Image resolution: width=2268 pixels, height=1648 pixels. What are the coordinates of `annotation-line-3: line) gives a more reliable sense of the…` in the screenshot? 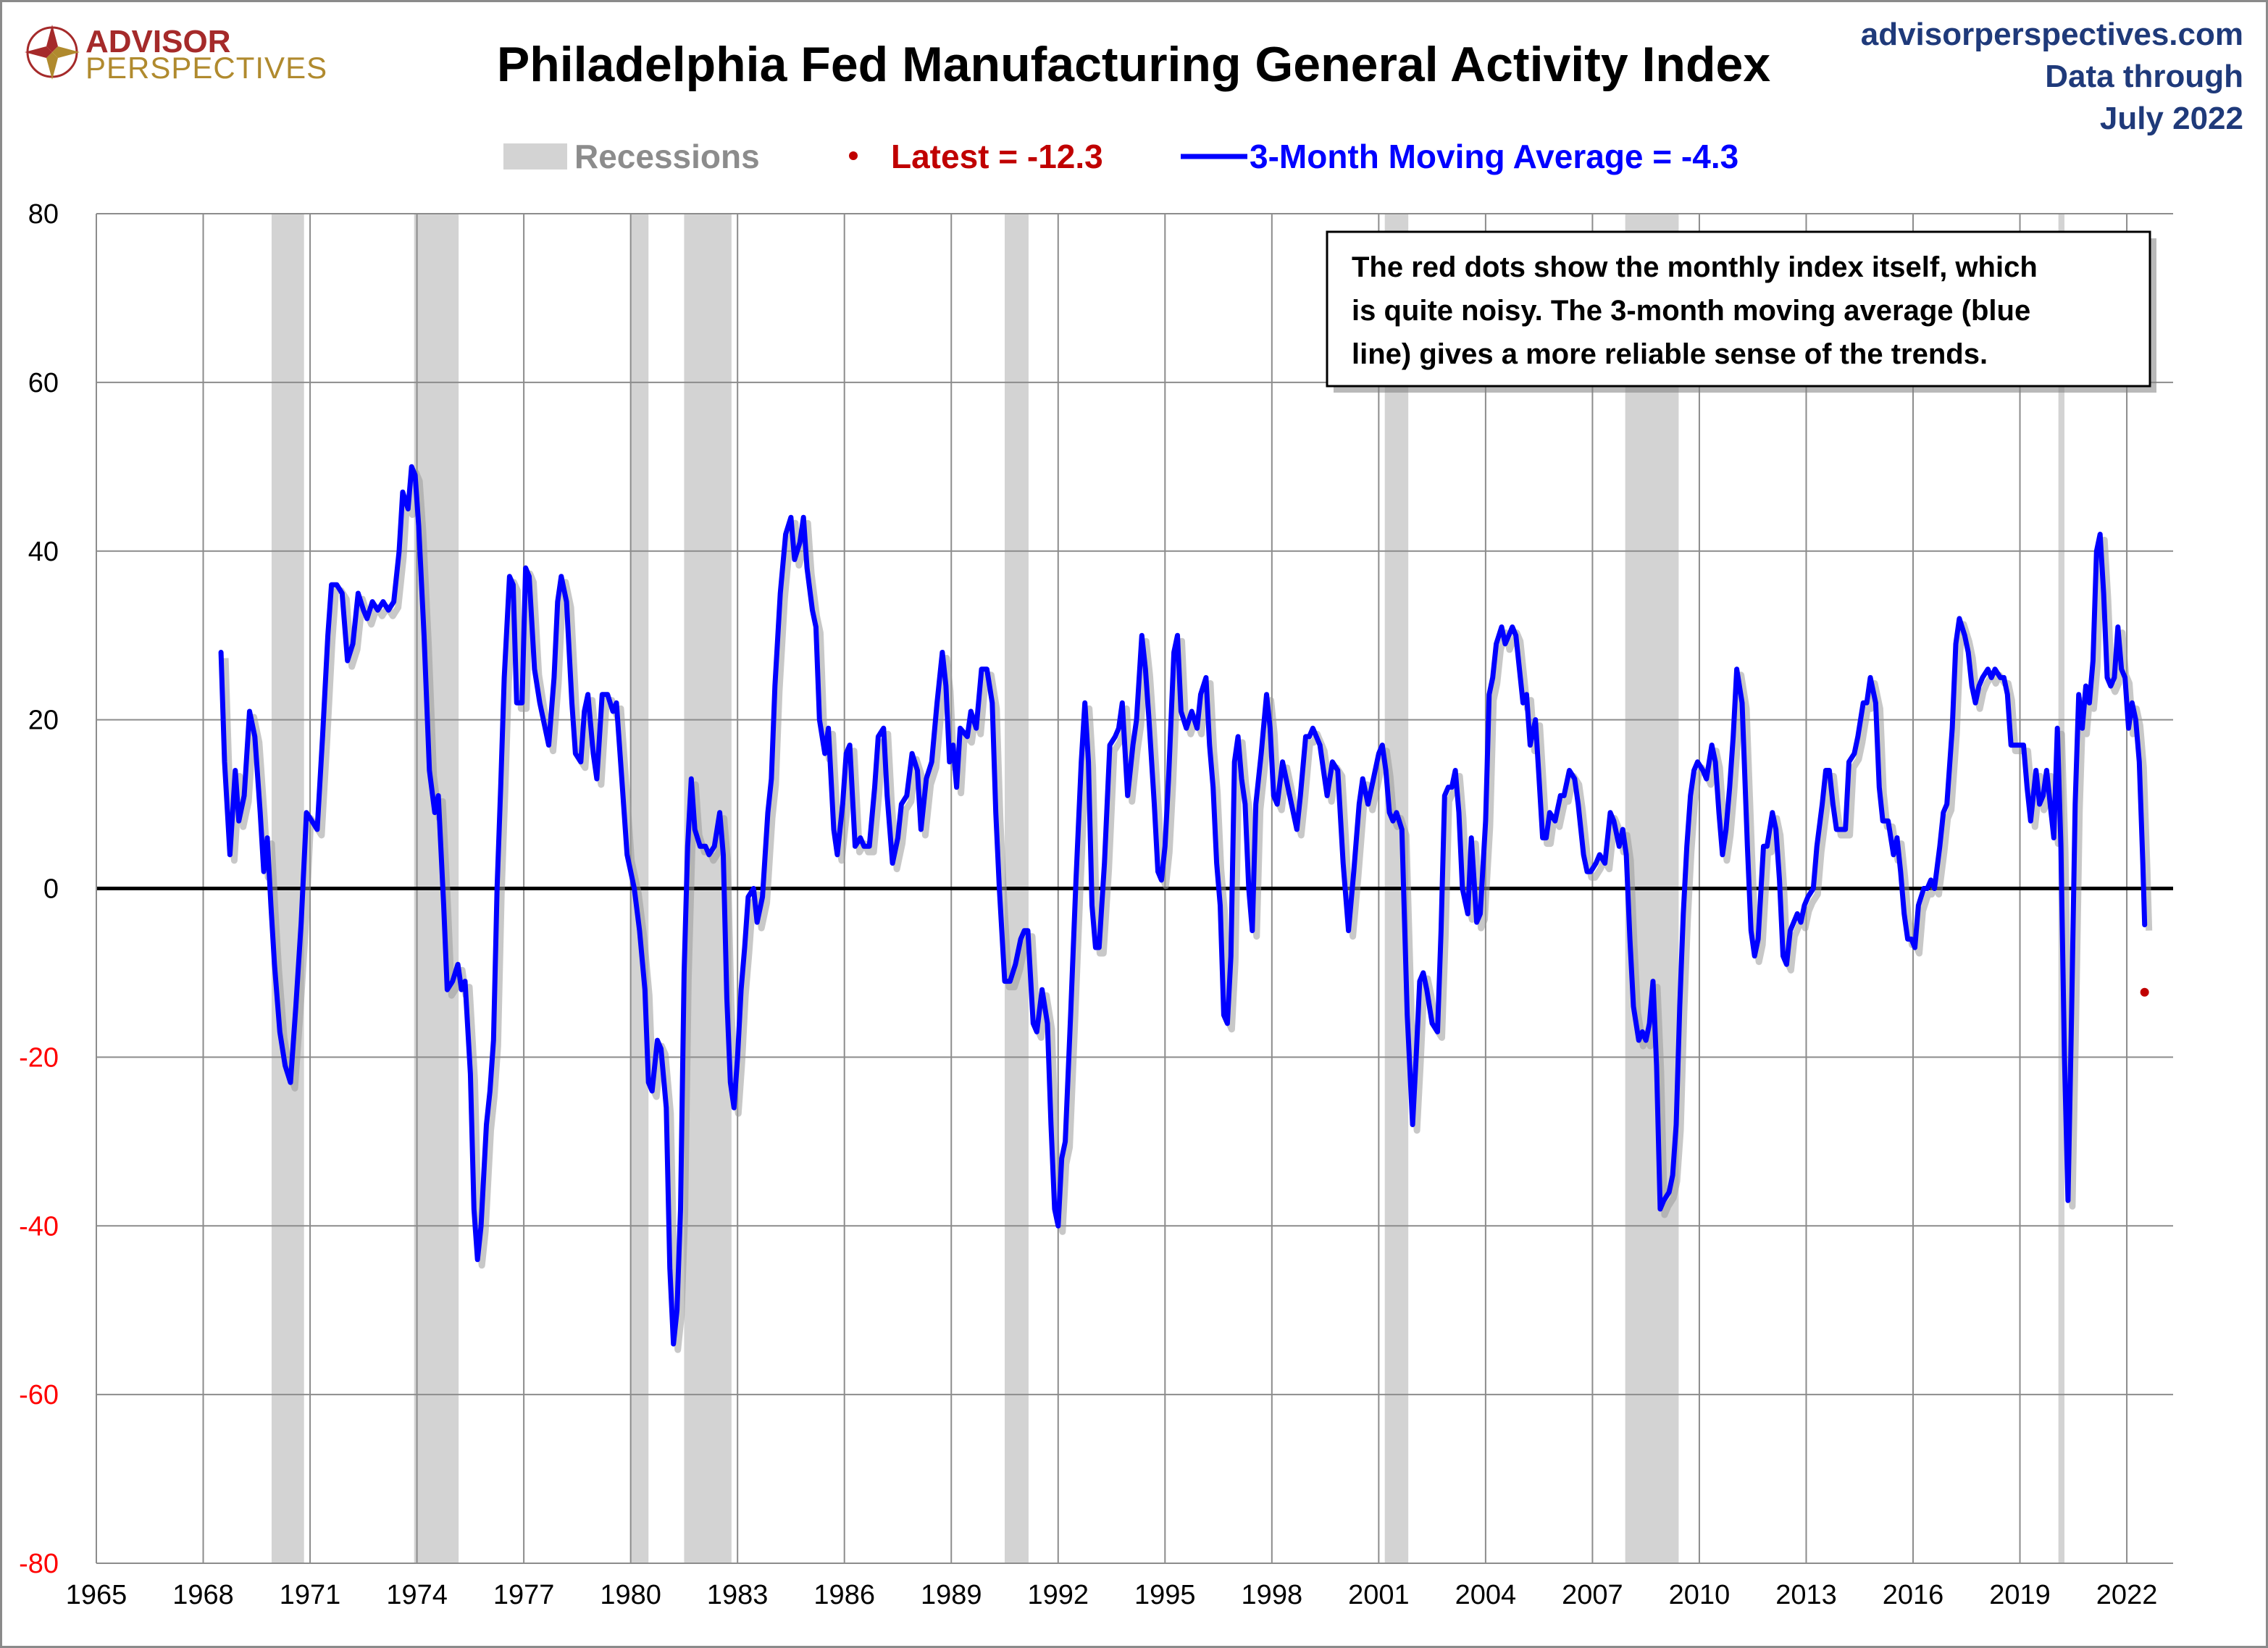 It's located at (1670, 354).